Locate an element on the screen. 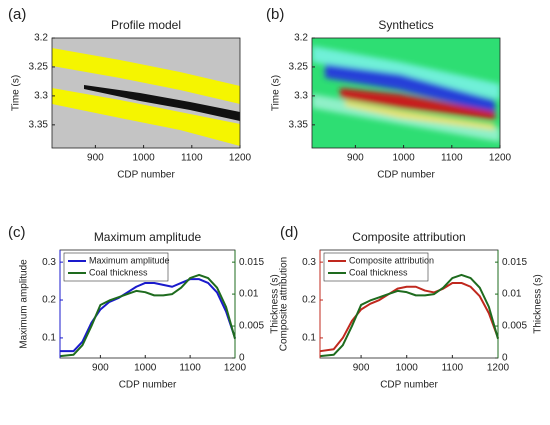  chart-title: Composite attribution is located at coordinates (408, 237).